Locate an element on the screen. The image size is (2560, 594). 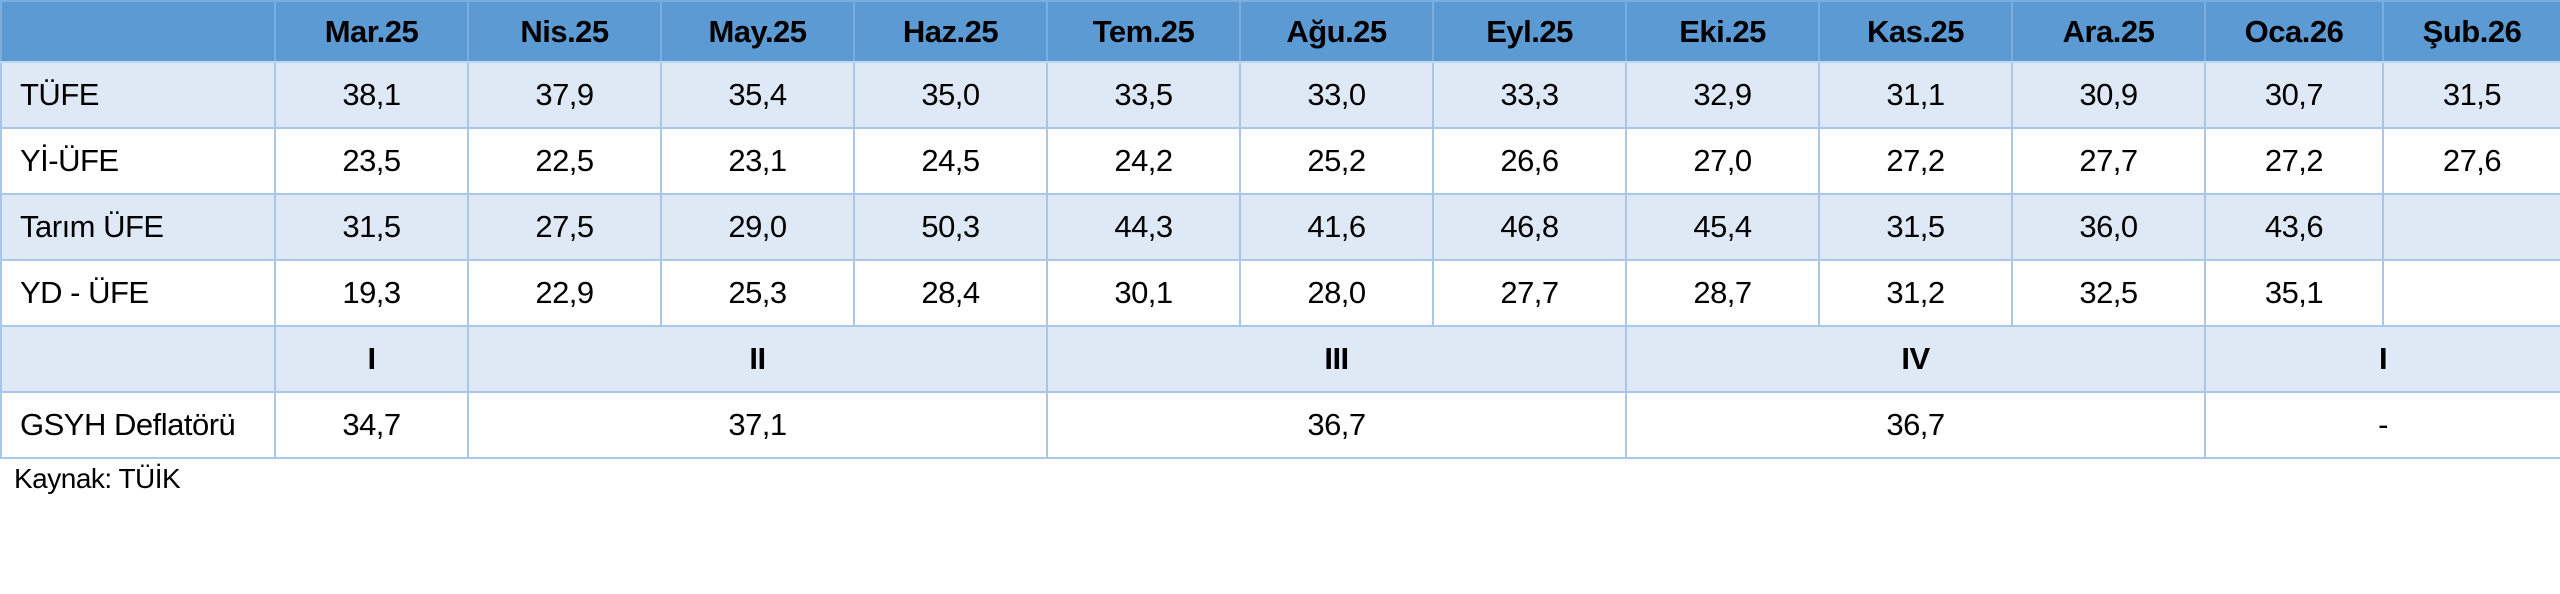
data-cell: 30,1 is located at coordinates (1143, 293).